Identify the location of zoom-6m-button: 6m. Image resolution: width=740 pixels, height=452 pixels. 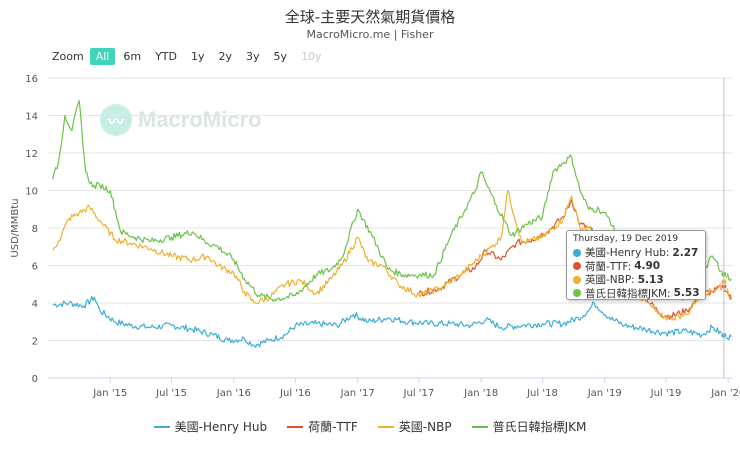
(132, 56).